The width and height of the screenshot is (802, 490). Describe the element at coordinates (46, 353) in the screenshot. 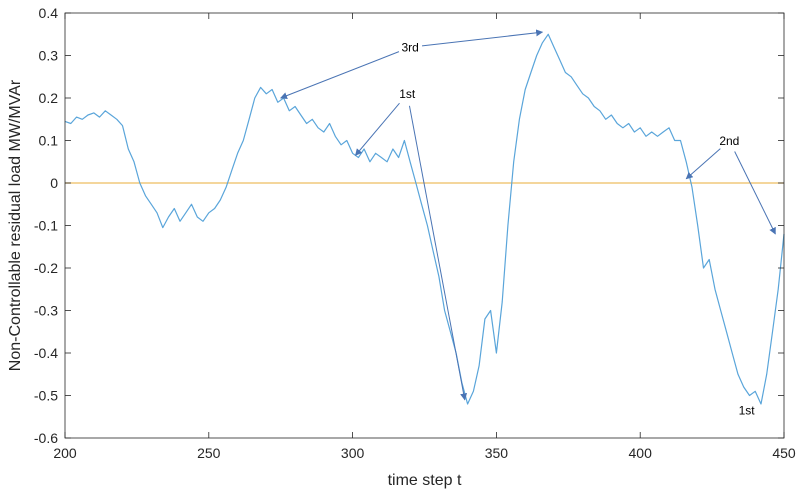

I see `y-tick-label: -0.4` at that location.